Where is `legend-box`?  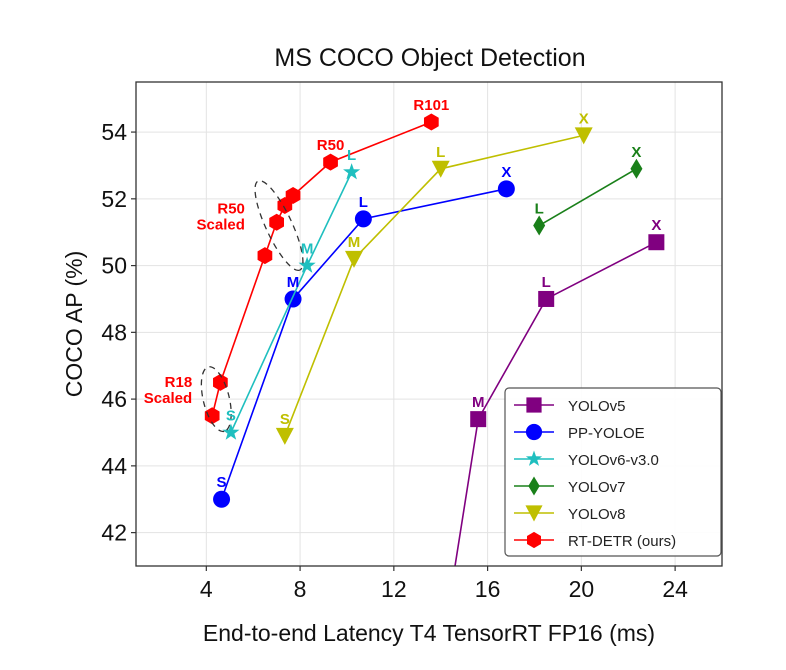
legend-box is located at coordinates (613, 472).